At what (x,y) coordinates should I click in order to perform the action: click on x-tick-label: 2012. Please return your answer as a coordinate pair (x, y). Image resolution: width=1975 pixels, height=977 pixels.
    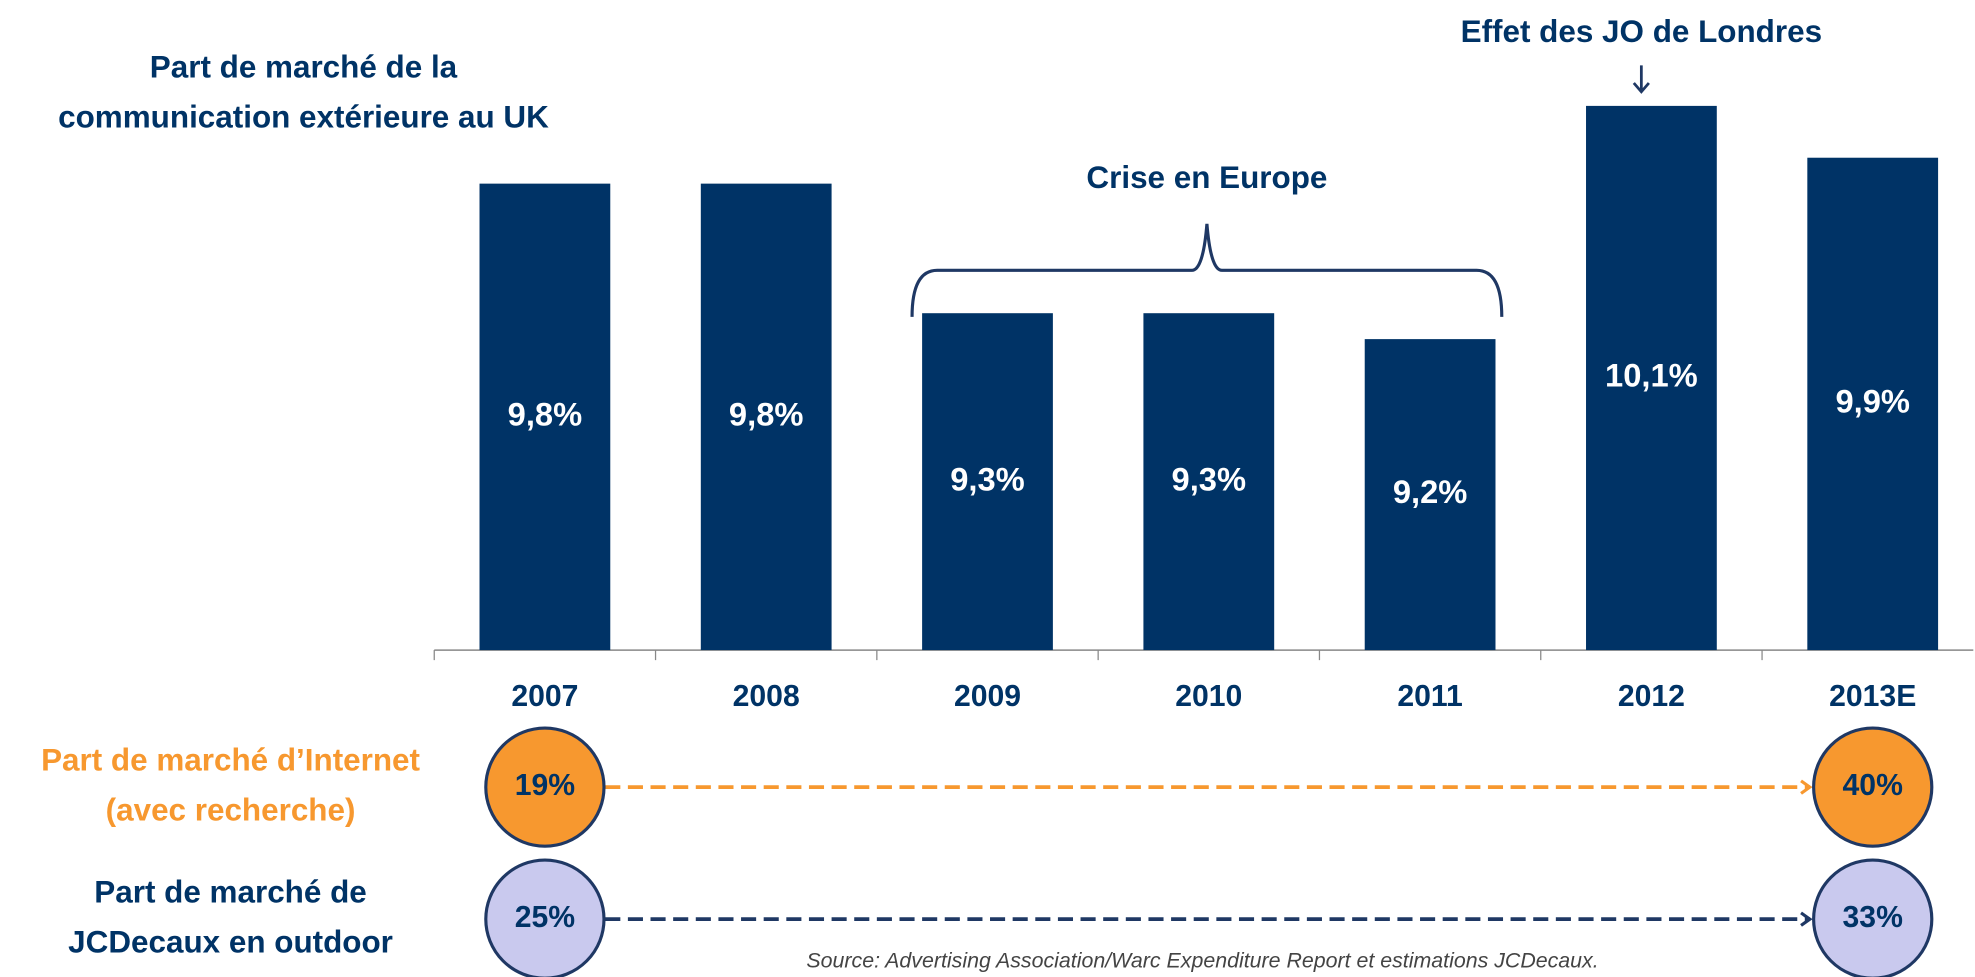
    Looking at the image, I should click on (1651, 696).